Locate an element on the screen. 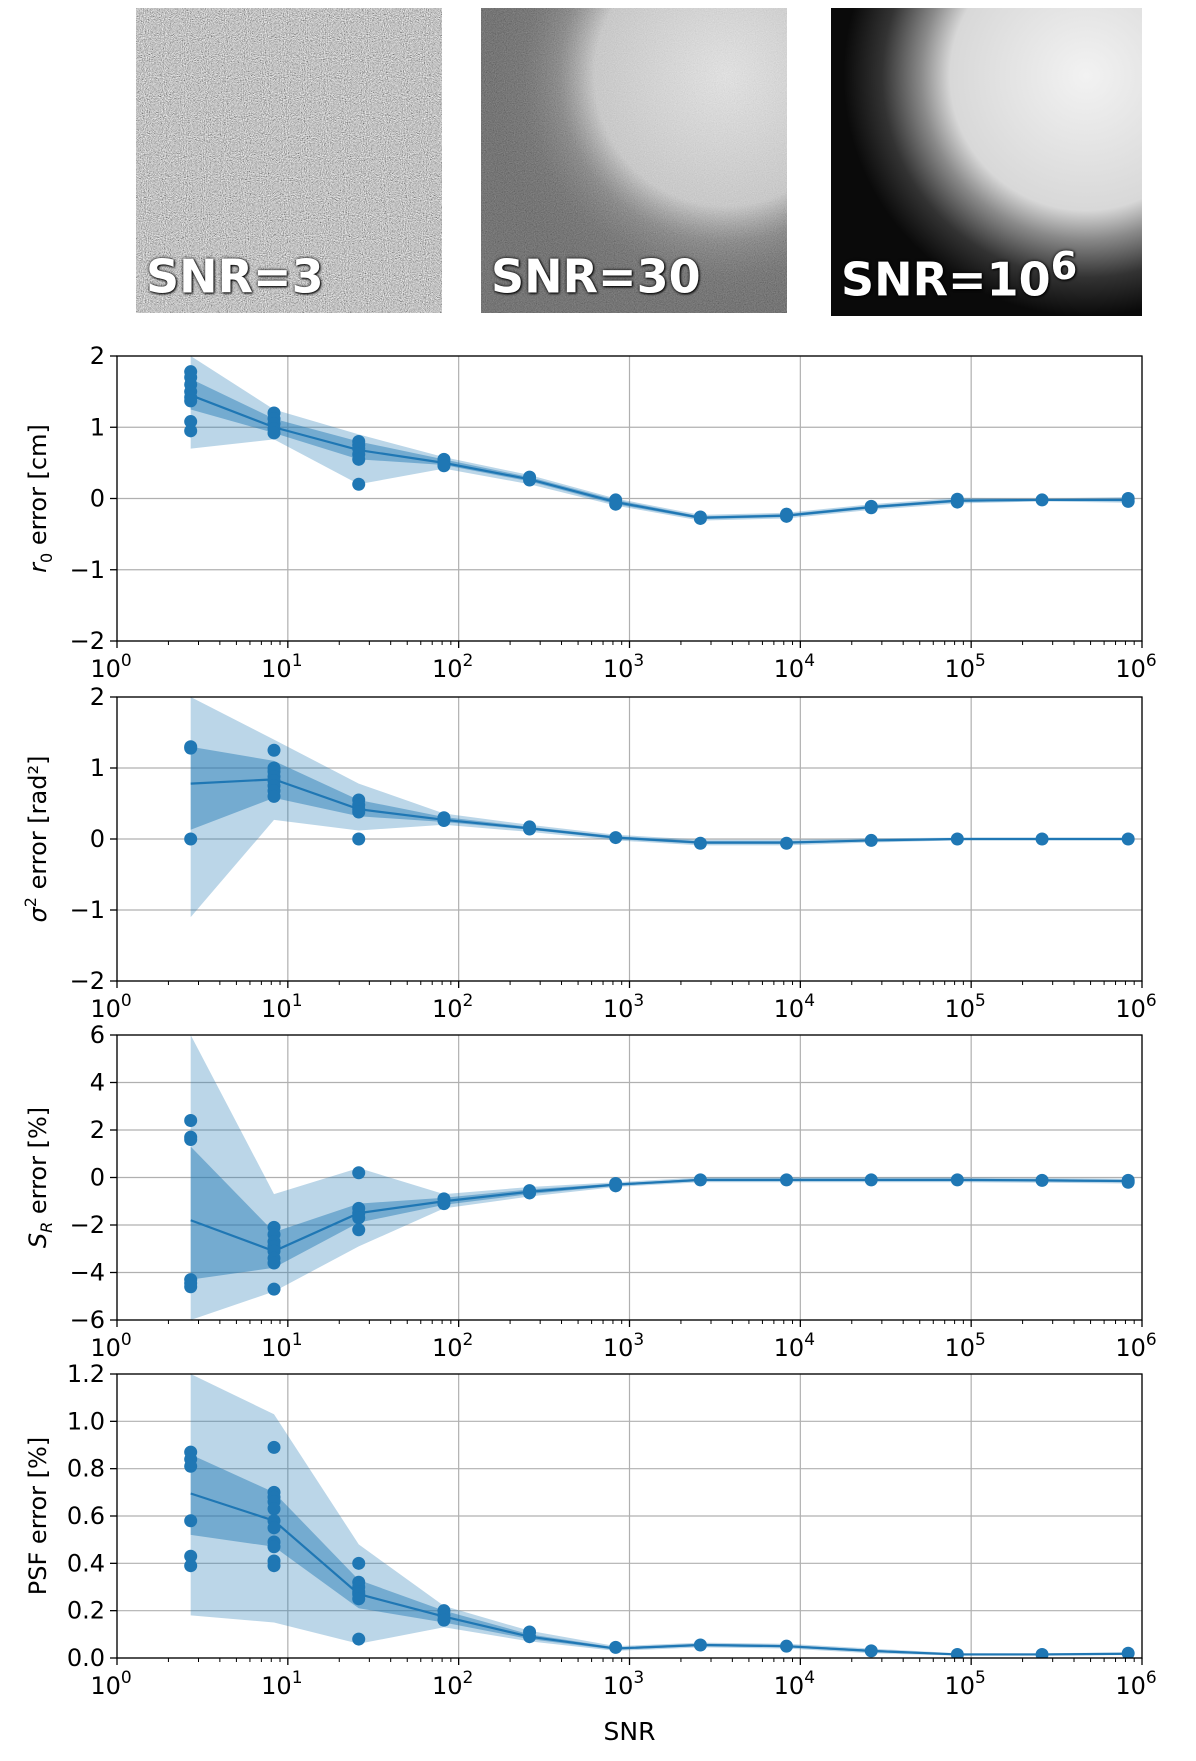 The image size is (1196, 1761). thumbnail-snr-3: SNR=3 is located at coordinates (289, 160).